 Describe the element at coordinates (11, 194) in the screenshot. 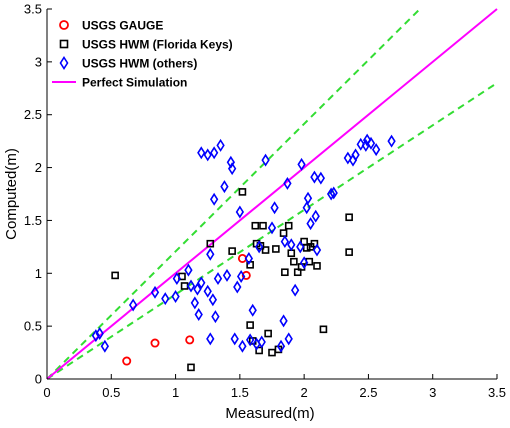

I see `y-axis-label: Computed(m)` at that location.